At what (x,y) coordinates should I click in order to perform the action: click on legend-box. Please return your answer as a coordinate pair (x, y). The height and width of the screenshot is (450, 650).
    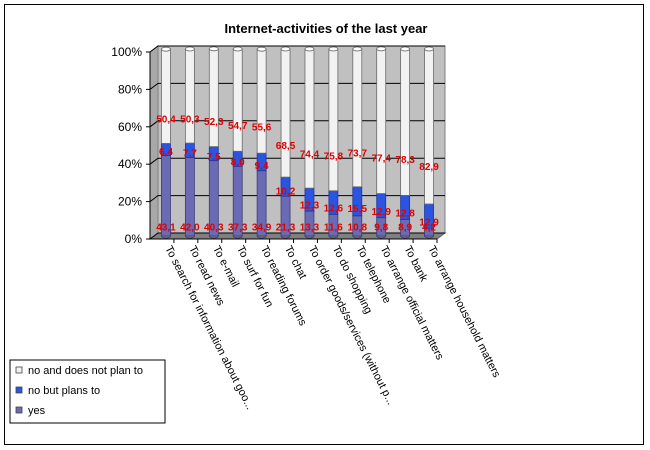
    Looking at the image, I should click on (87, 391).